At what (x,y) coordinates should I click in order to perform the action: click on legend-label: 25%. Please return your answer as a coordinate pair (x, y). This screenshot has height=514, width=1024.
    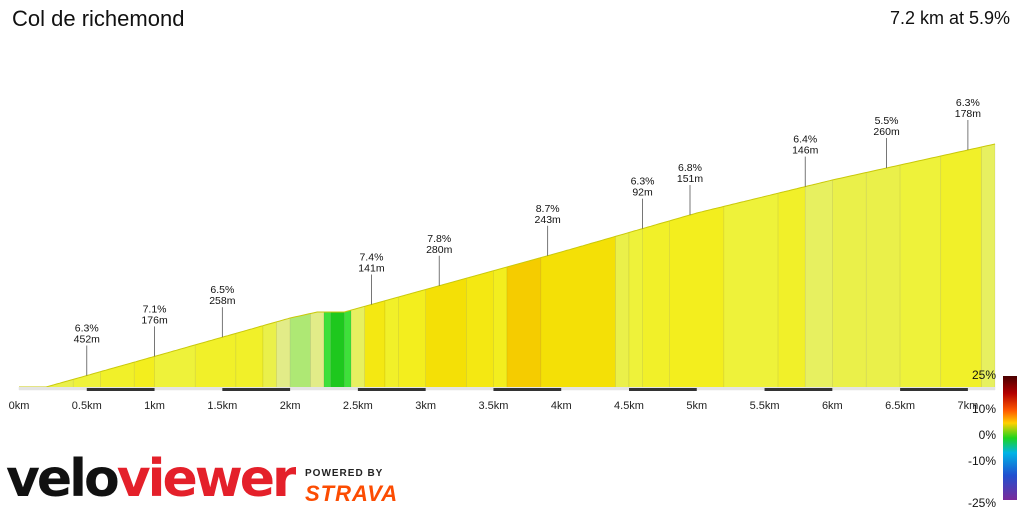
    Looking at the image, I should click on (984, 375).